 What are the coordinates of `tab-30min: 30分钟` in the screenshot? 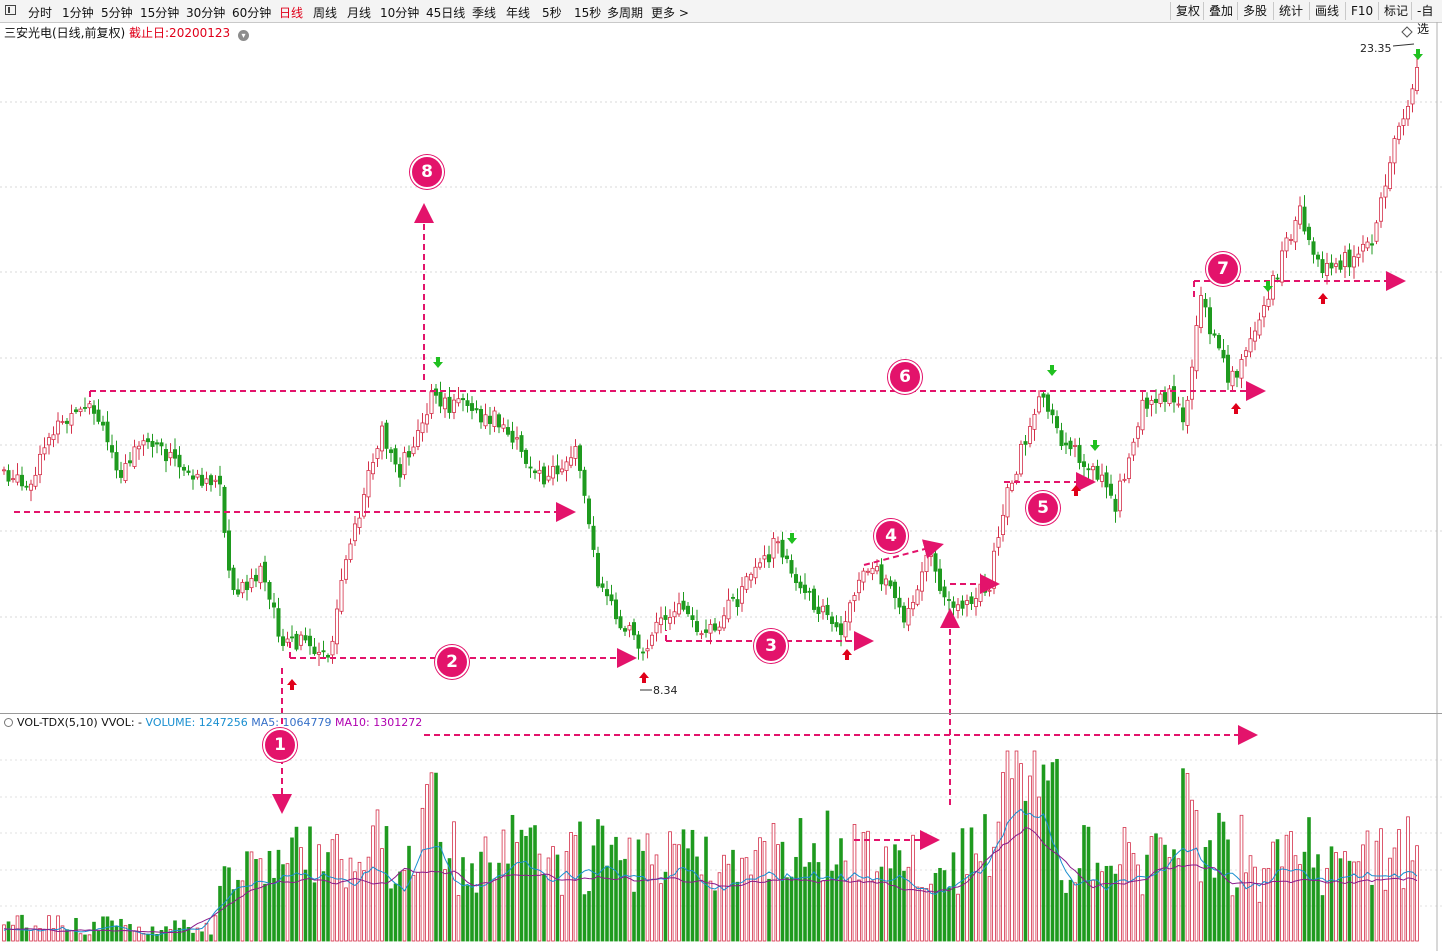 It's located at (206, 13).